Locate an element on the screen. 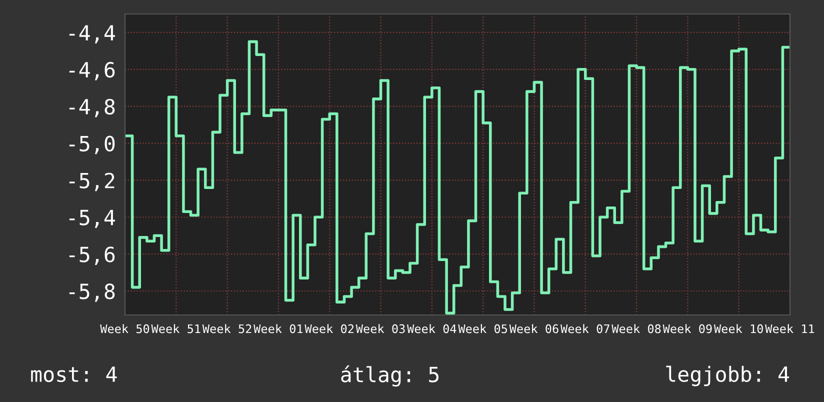 This screenshot has width=824, height=402. y-tick-label: -5,0 is located at coordinates (92, 145).